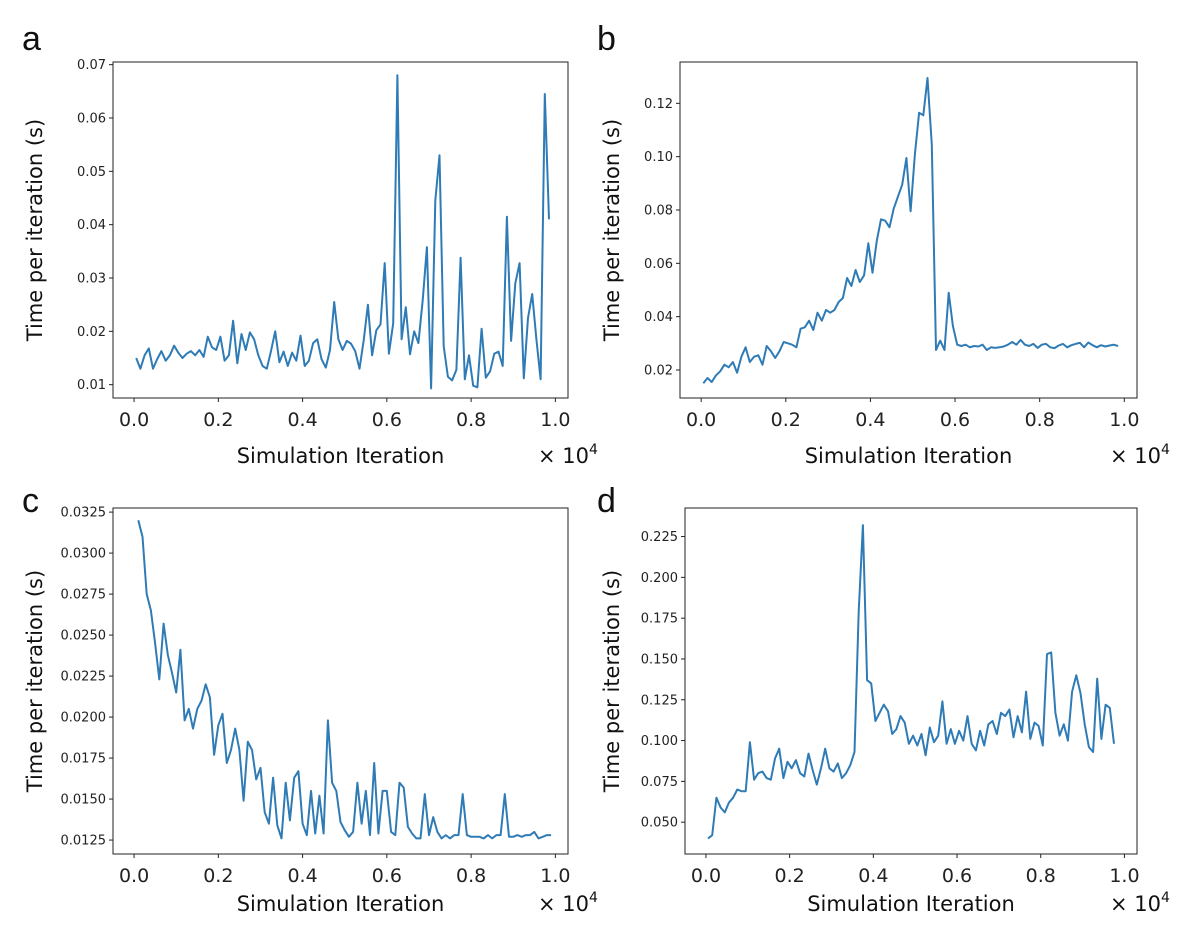 The height and width of the screenshot is (933, 1197). What do you see at coordinates (302, 876) in the screenshot?
I see `x-tick-label-c: 0.4` at bounding box center [302, 876].